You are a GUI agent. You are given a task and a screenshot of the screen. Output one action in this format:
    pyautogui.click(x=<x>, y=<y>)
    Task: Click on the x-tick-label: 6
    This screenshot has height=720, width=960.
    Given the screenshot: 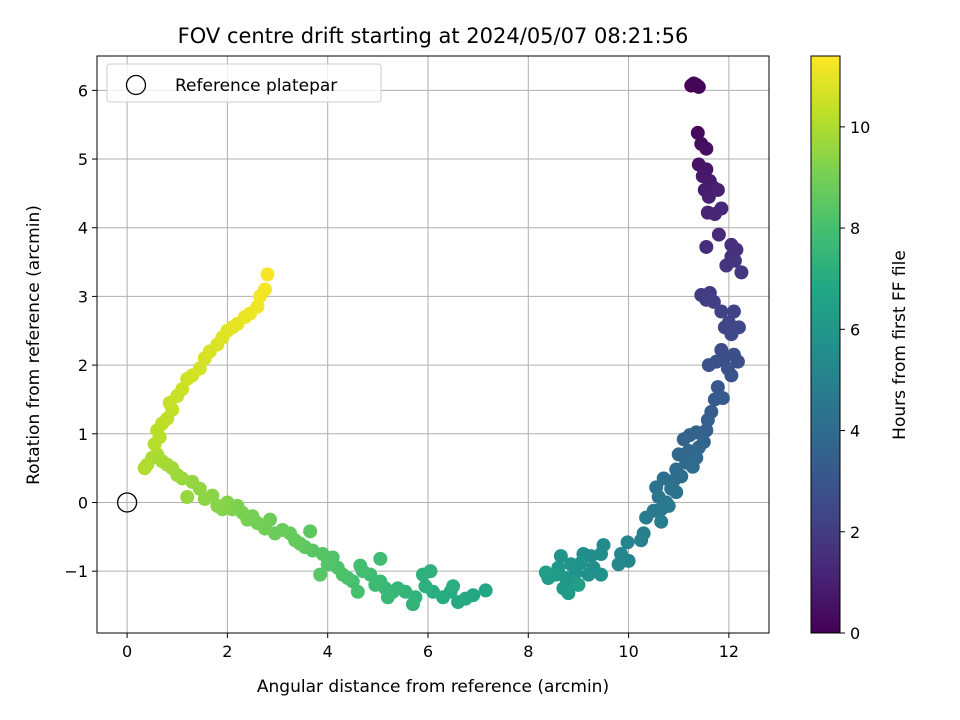 What is the action you would take?
    pyautogui.click(x=428, y=651)
    